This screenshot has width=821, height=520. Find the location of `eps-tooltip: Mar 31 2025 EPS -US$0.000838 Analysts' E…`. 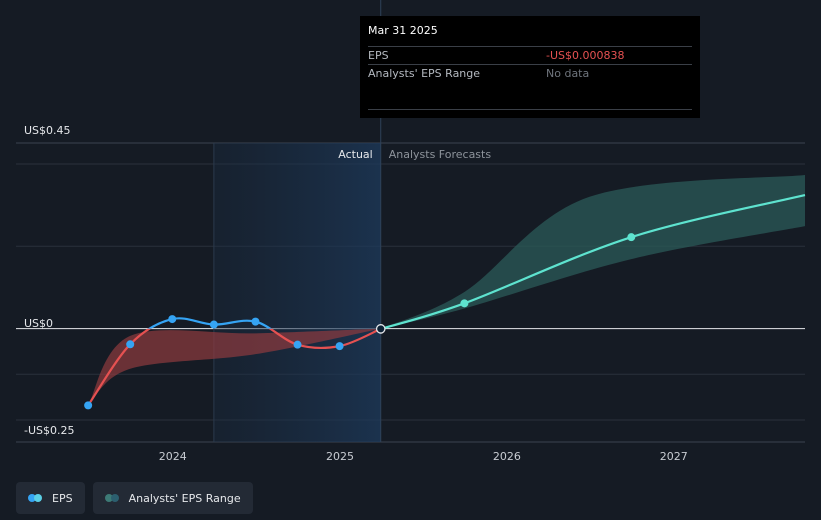

eps-tooltip: Mar 31 2025 EPS -US$0.000838 Analysts' E… is located at coordinates (530, 67).